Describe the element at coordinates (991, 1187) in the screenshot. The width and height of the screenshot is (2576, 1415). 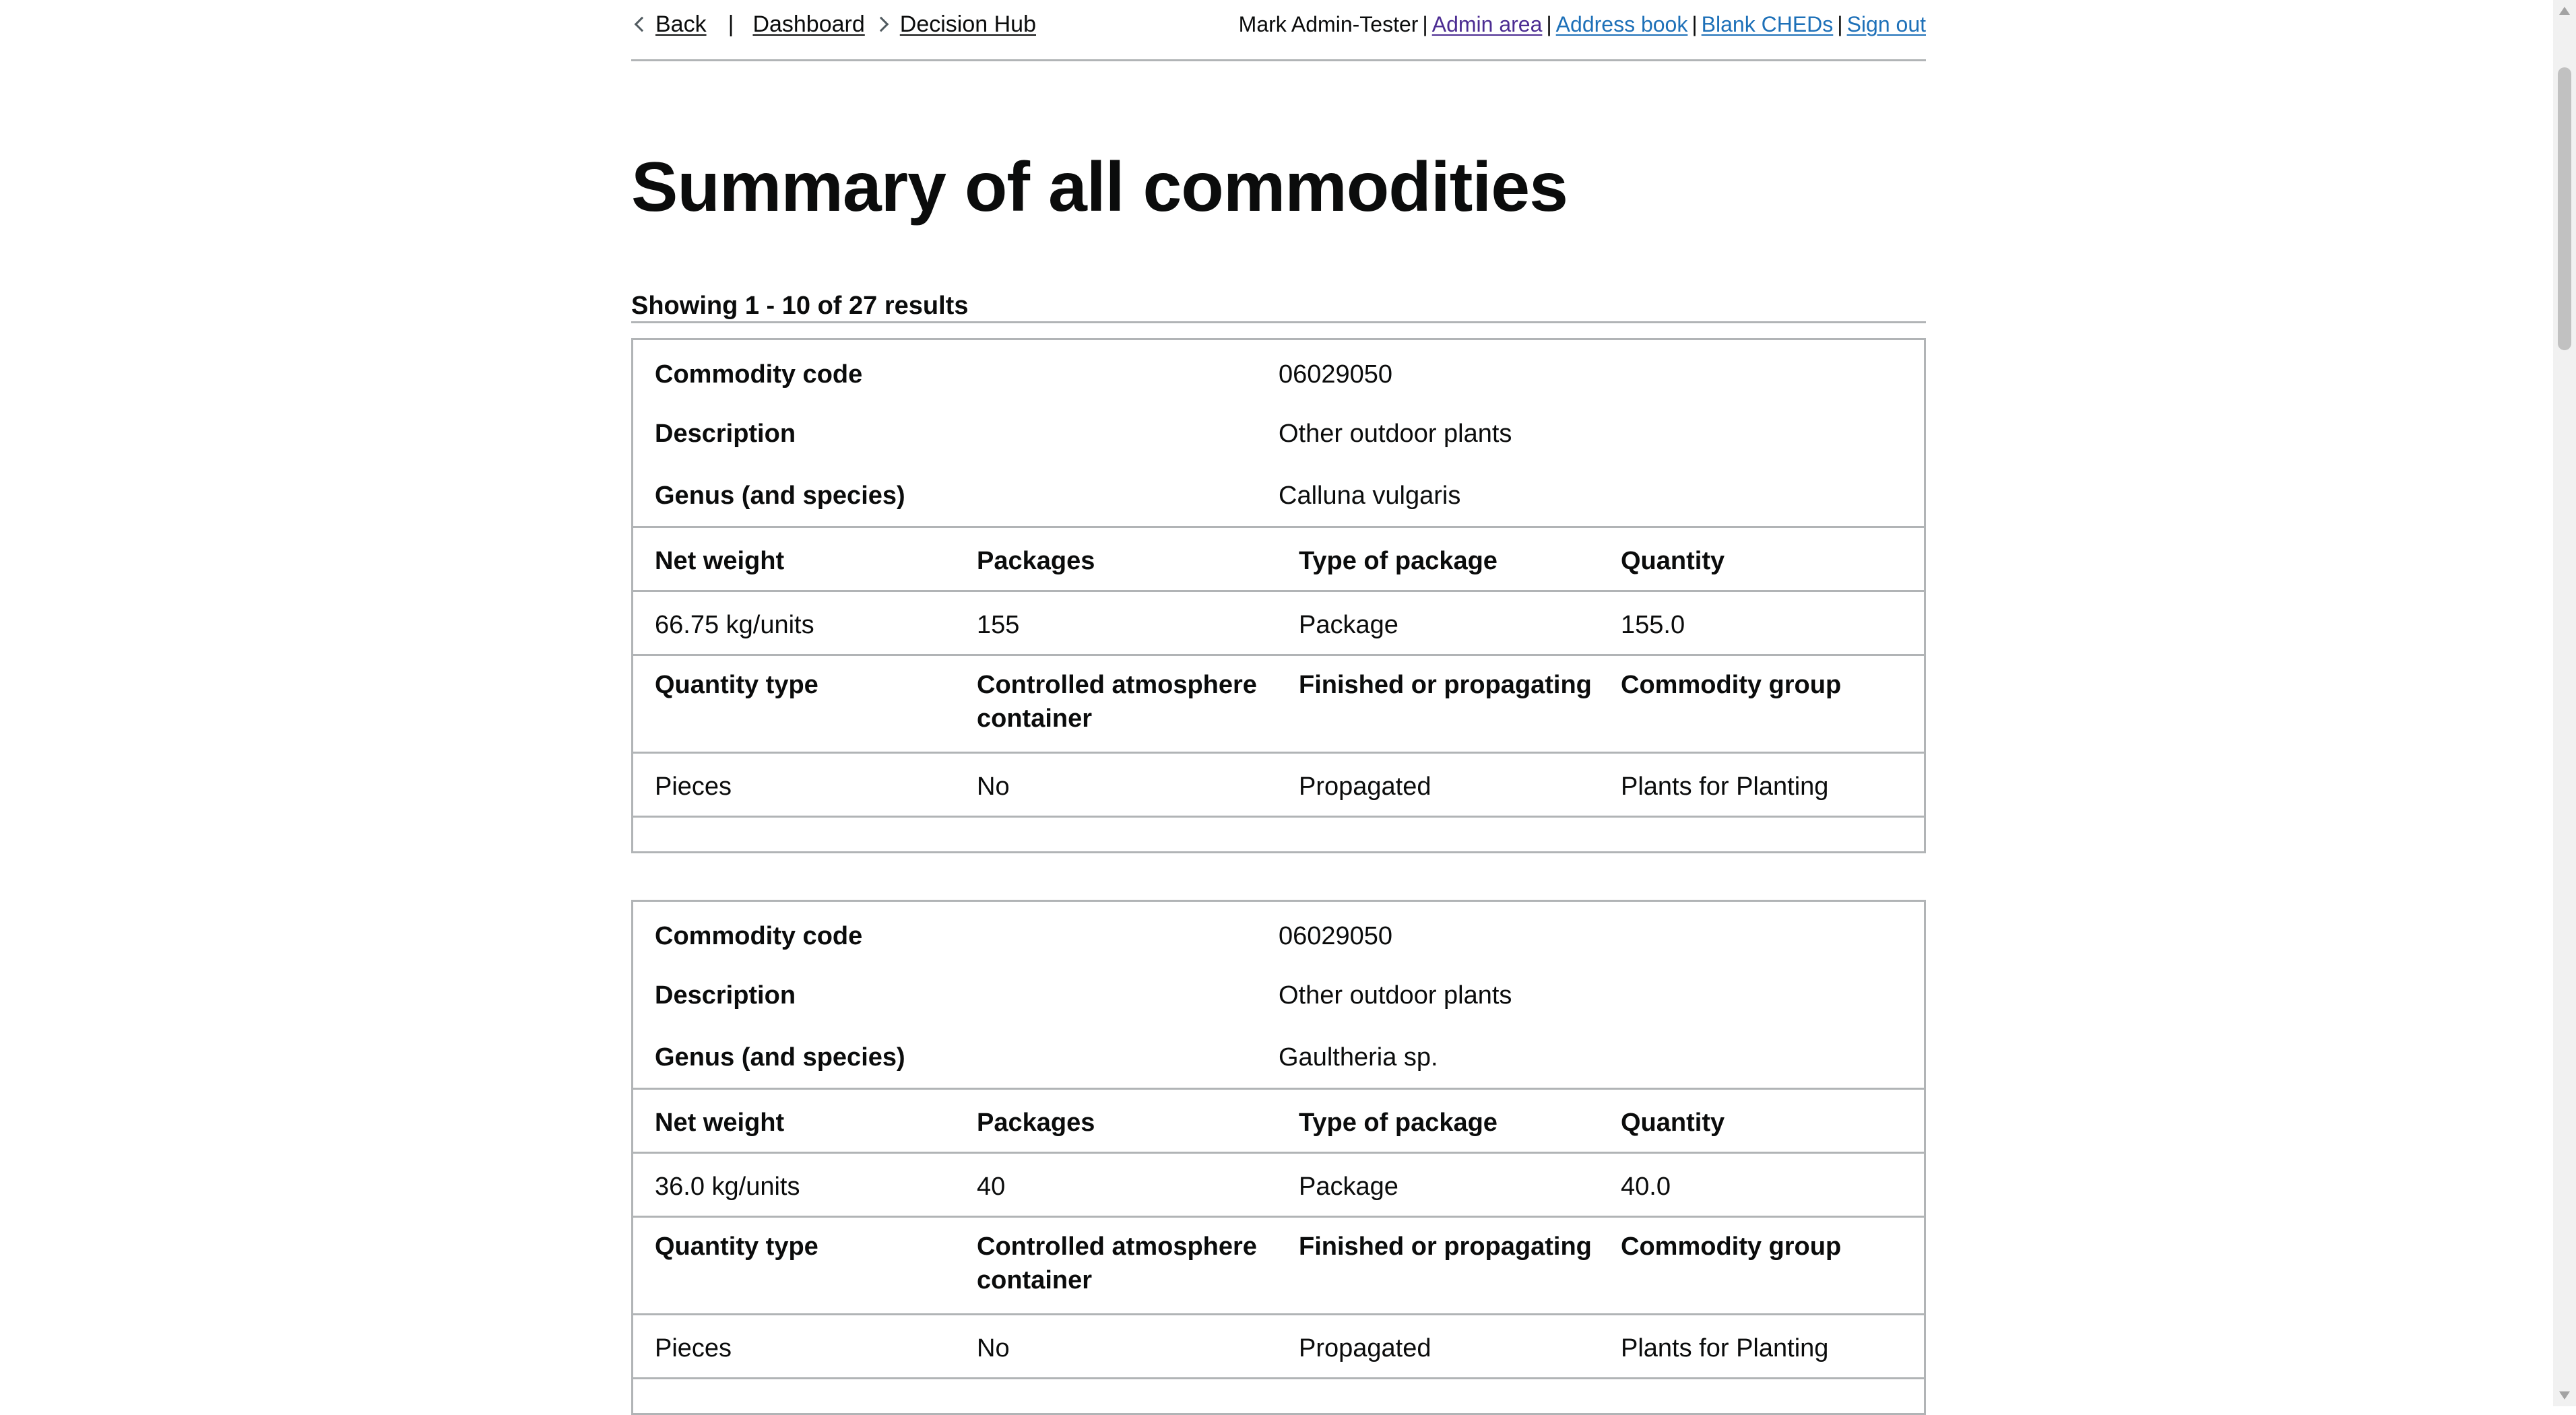
I see `packages-value: 40` at that location.